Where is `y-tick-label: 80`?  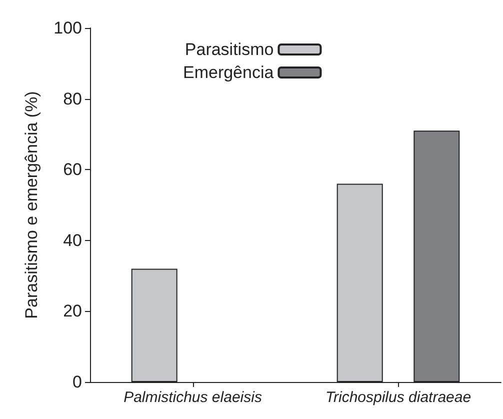 y-tick-label: 80 is located at coordinates (72, 98).